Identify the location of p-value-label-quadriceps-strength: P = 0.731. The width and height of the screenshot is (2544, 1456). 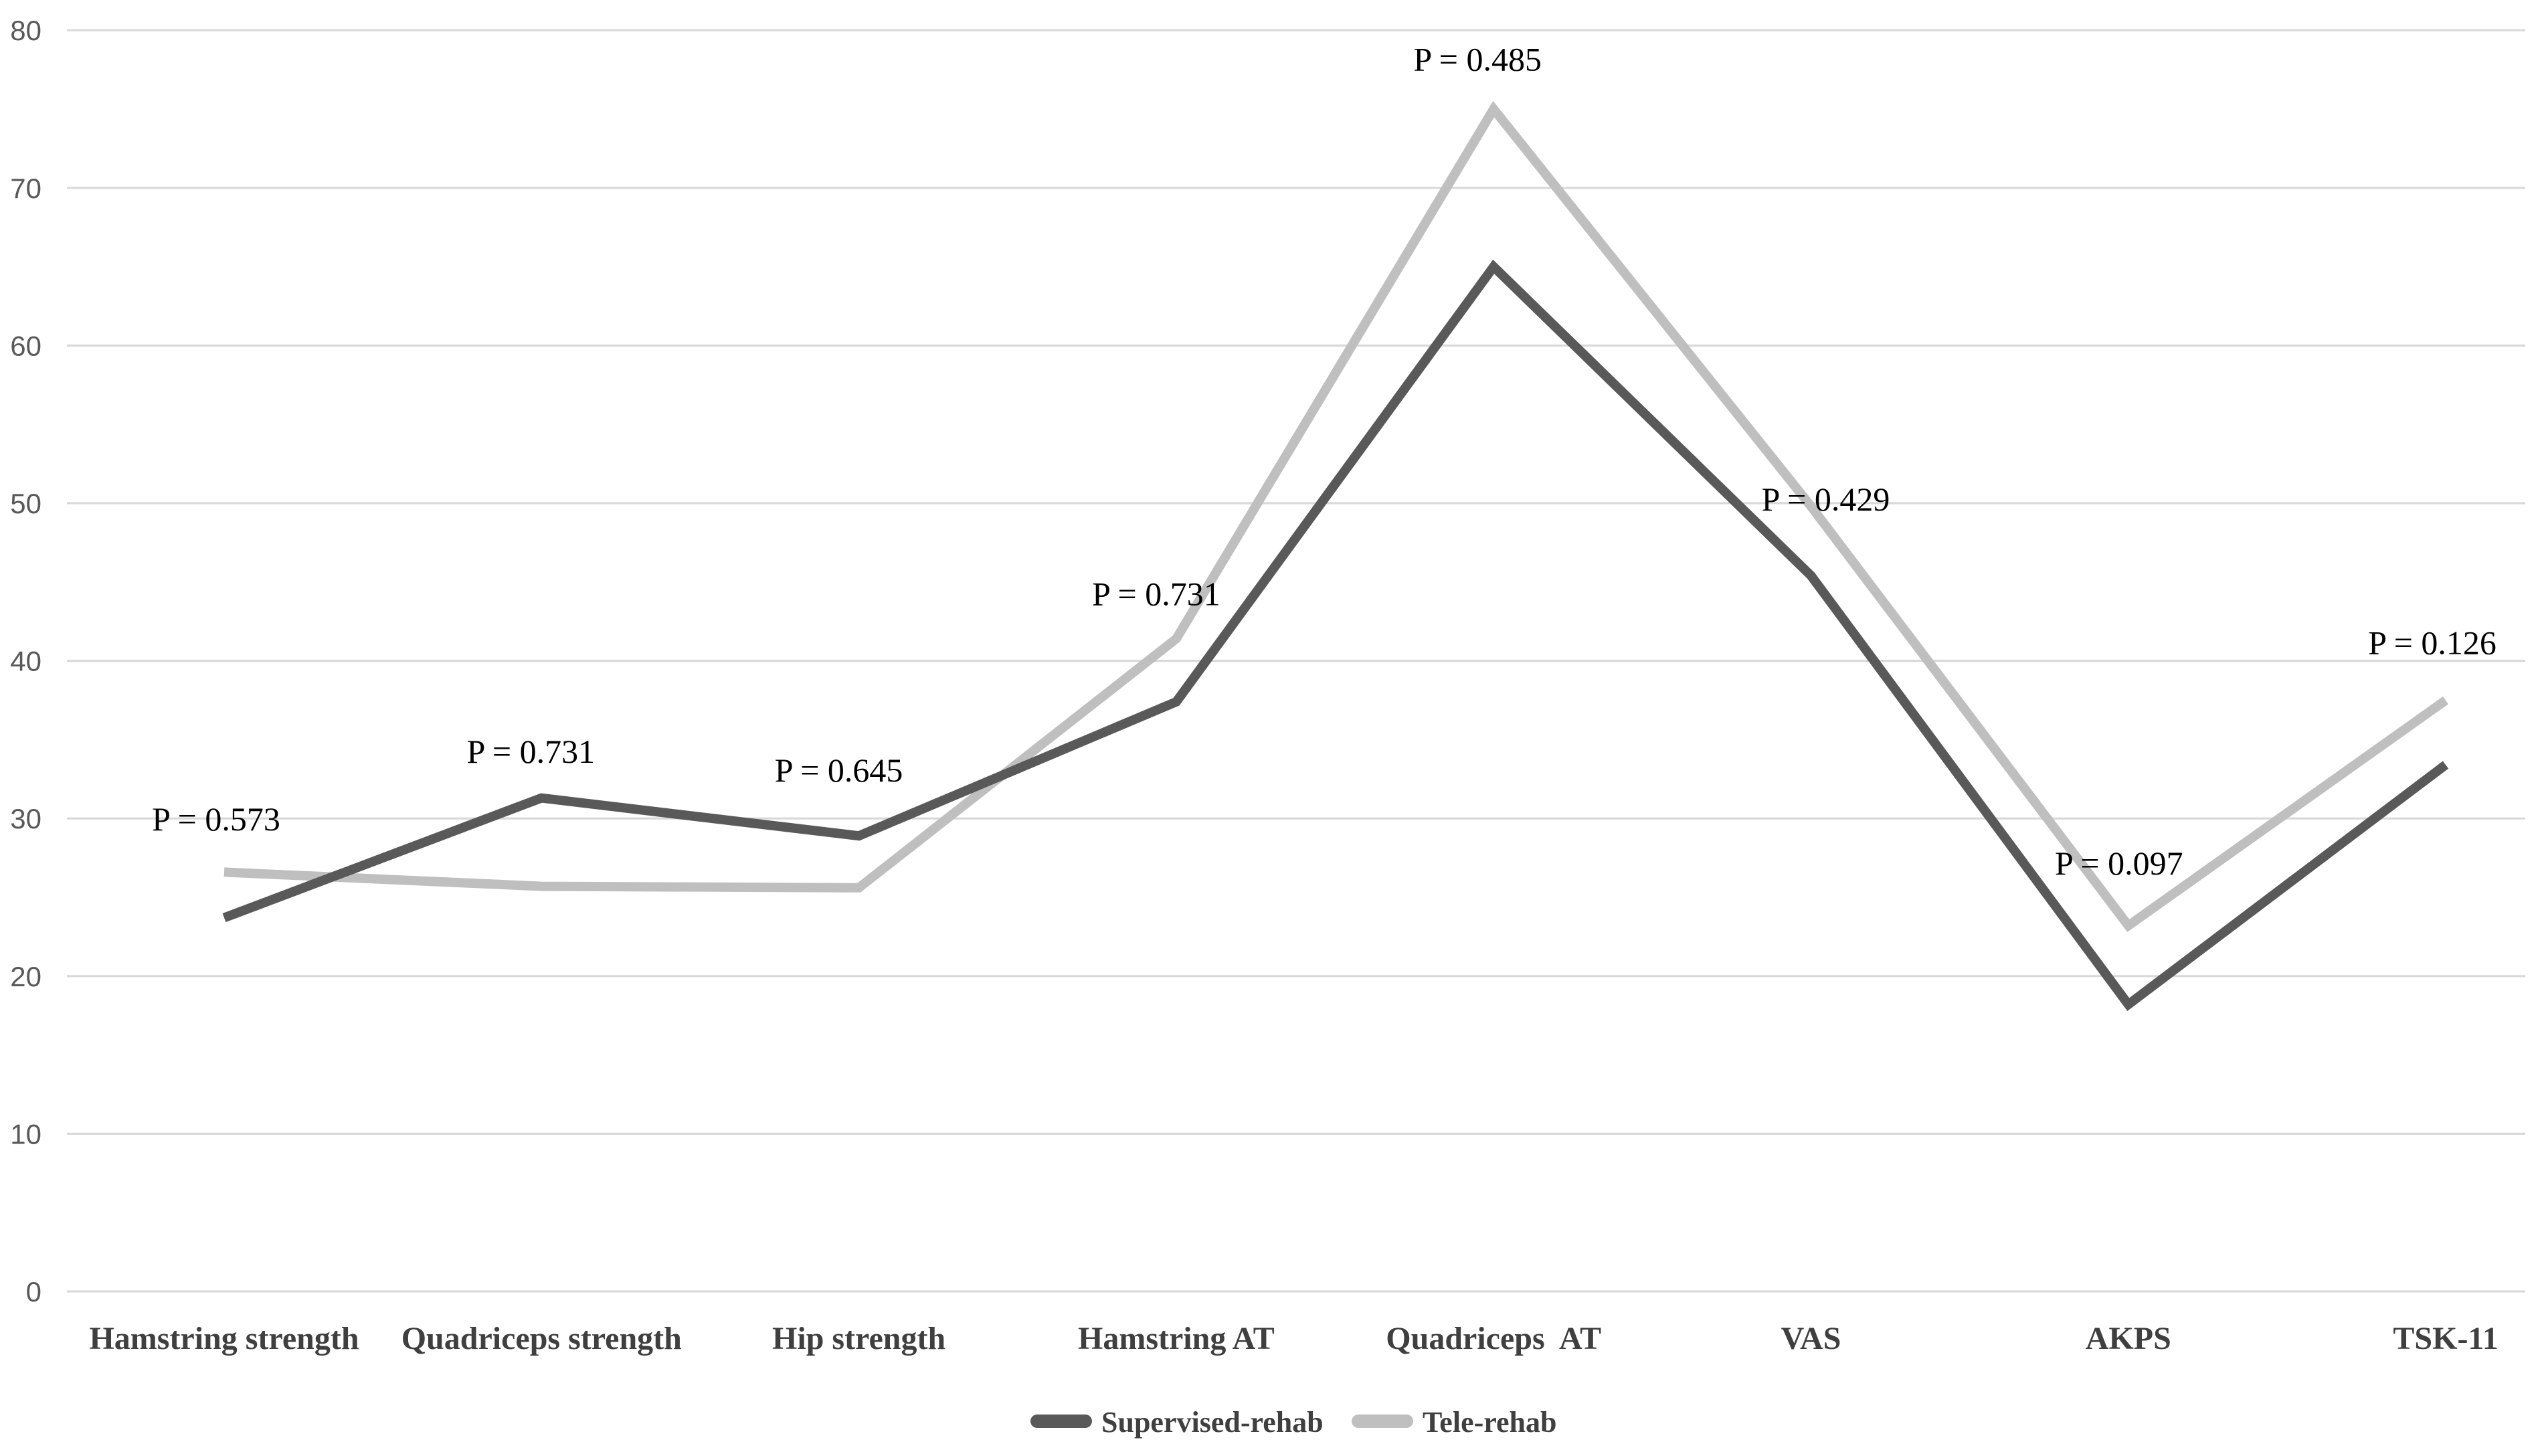
(530, 751).